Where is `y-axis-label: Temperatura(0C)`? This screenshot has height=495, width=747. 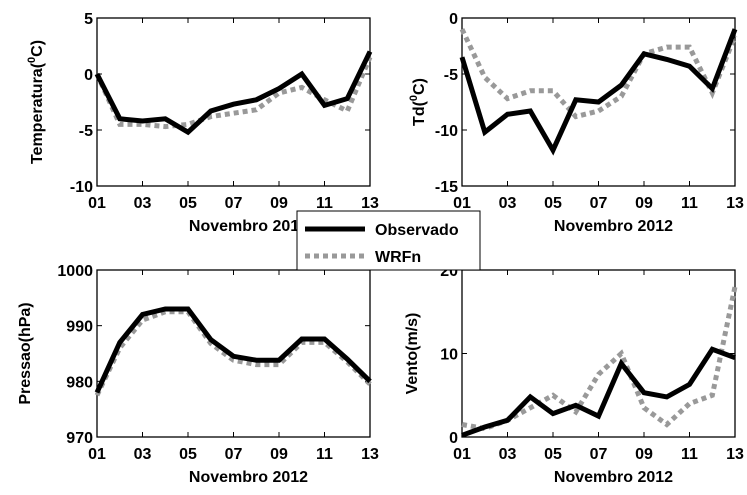 y-axis-label: Temperatura(0C) is located at coordinates (36, 102).